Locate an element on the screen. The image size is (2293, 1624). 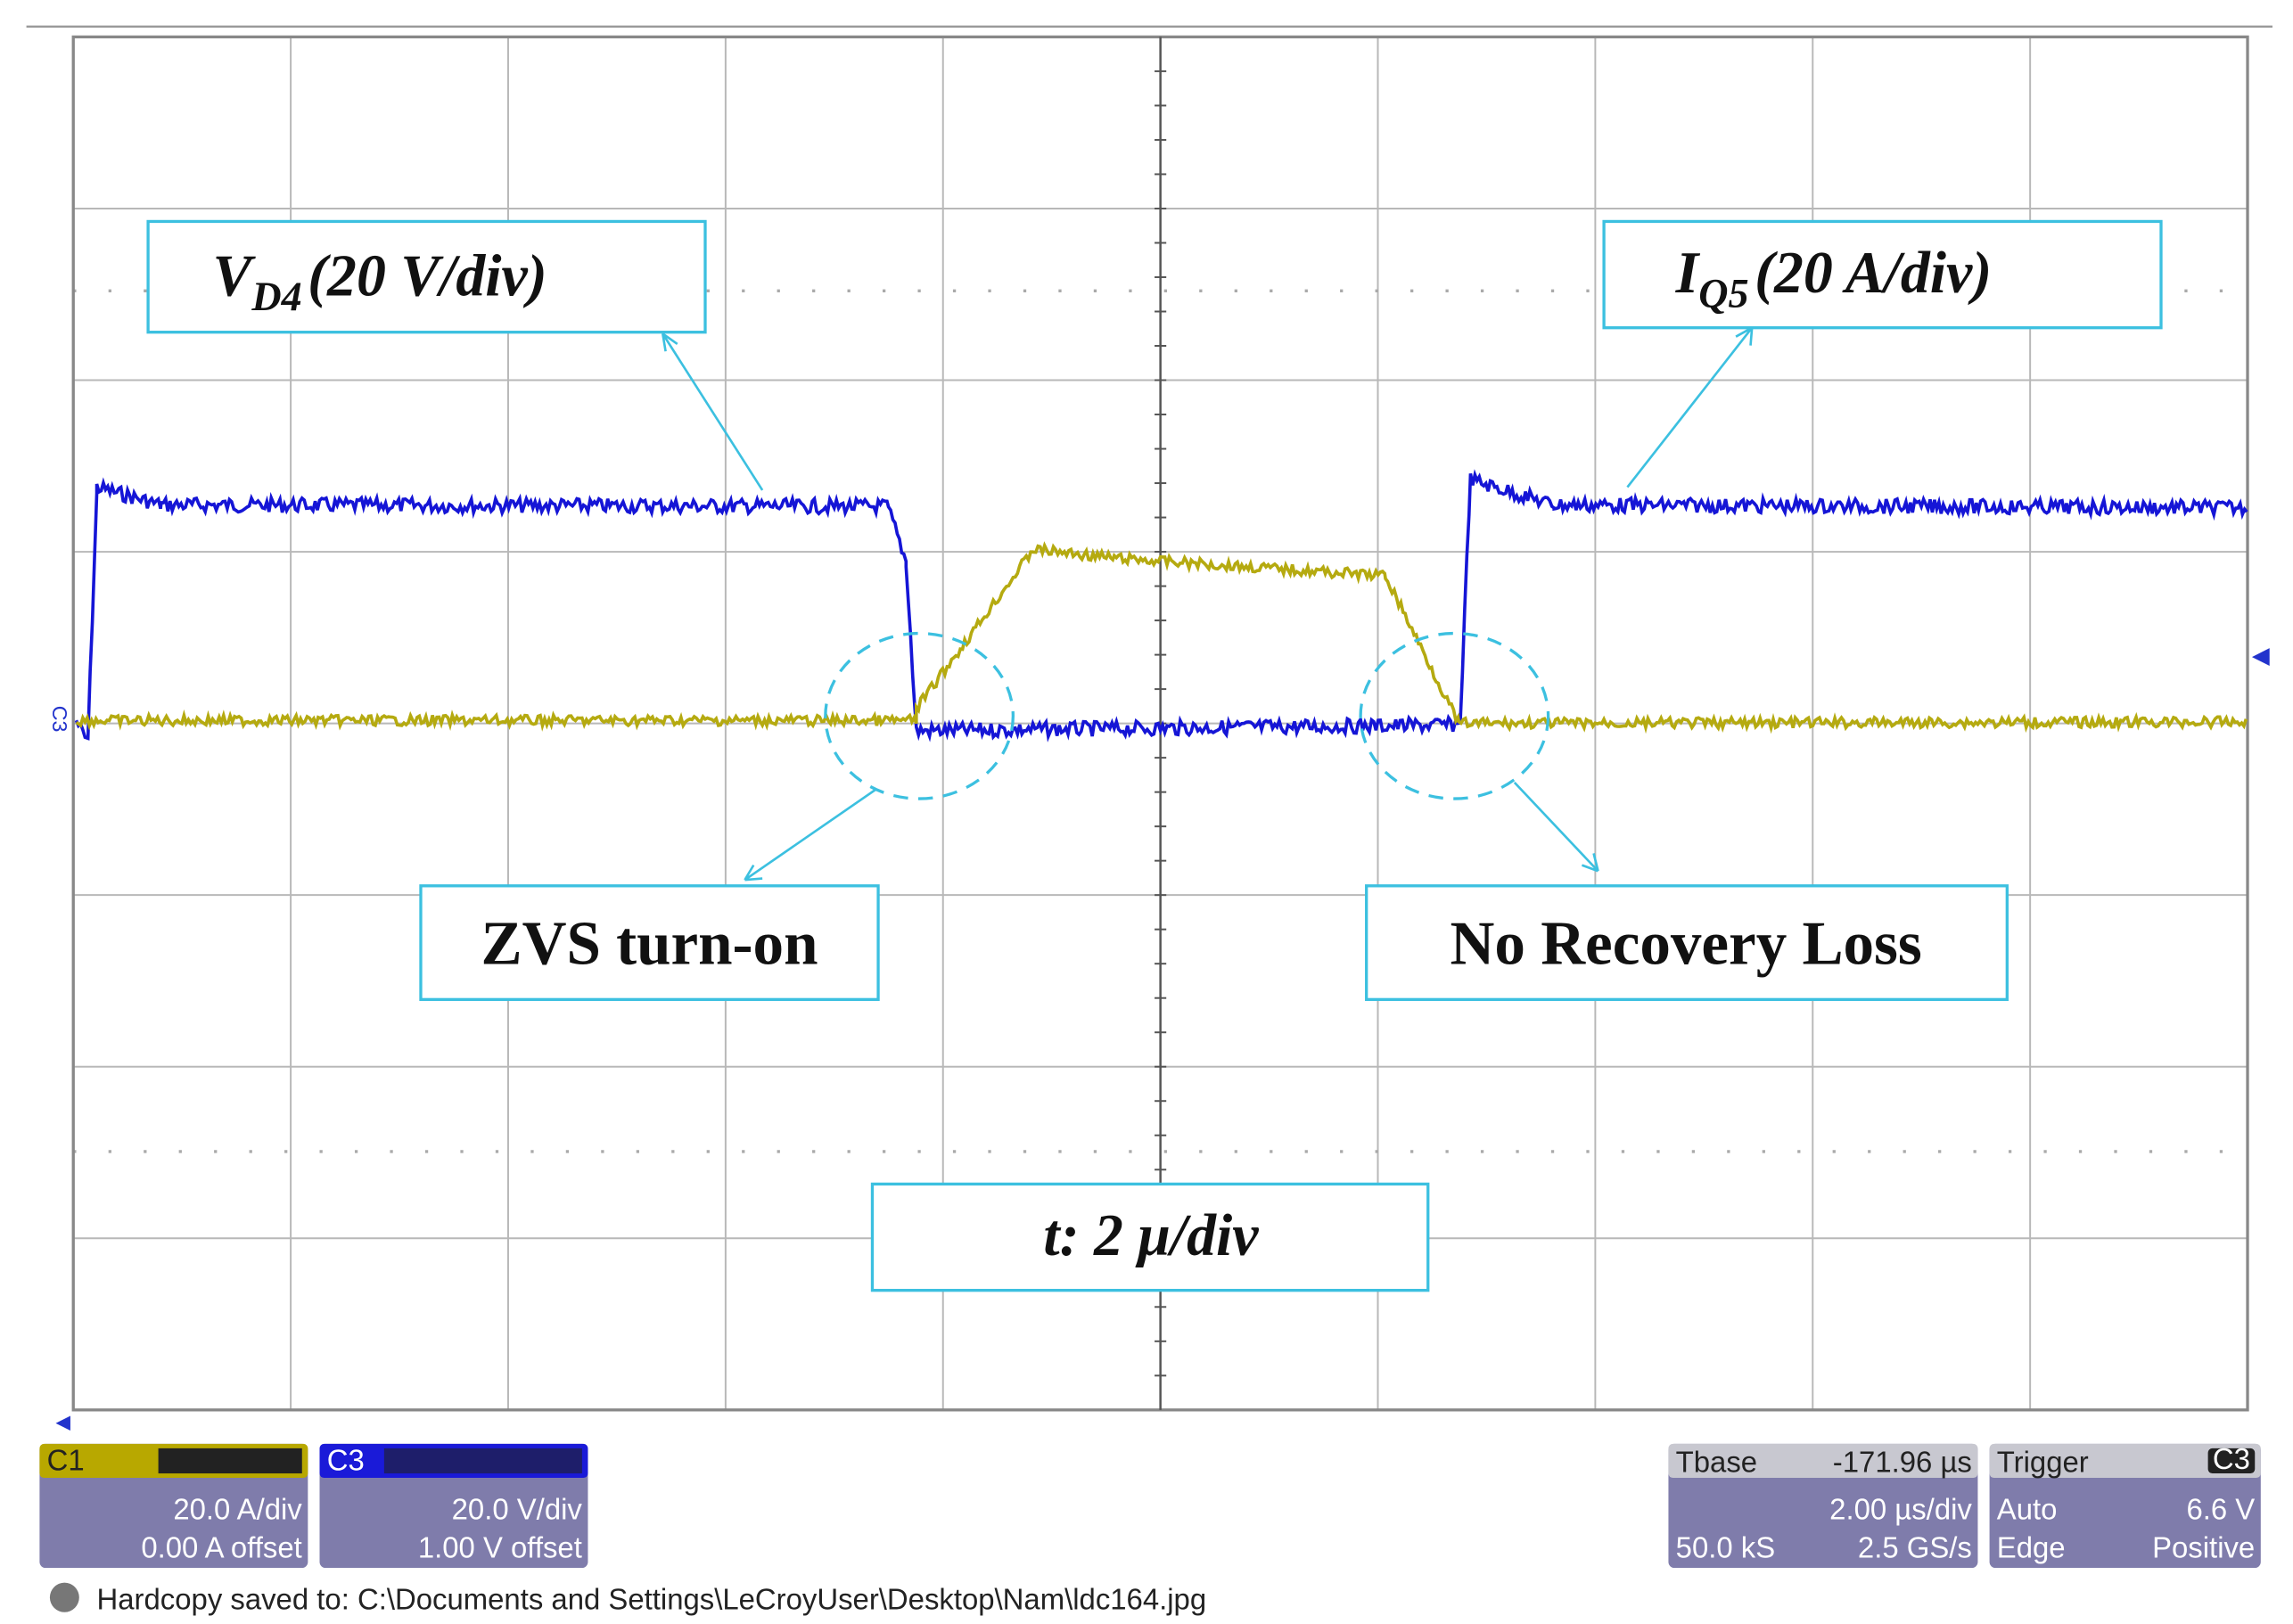
label-main: I is located at coordinates (1688, 273).